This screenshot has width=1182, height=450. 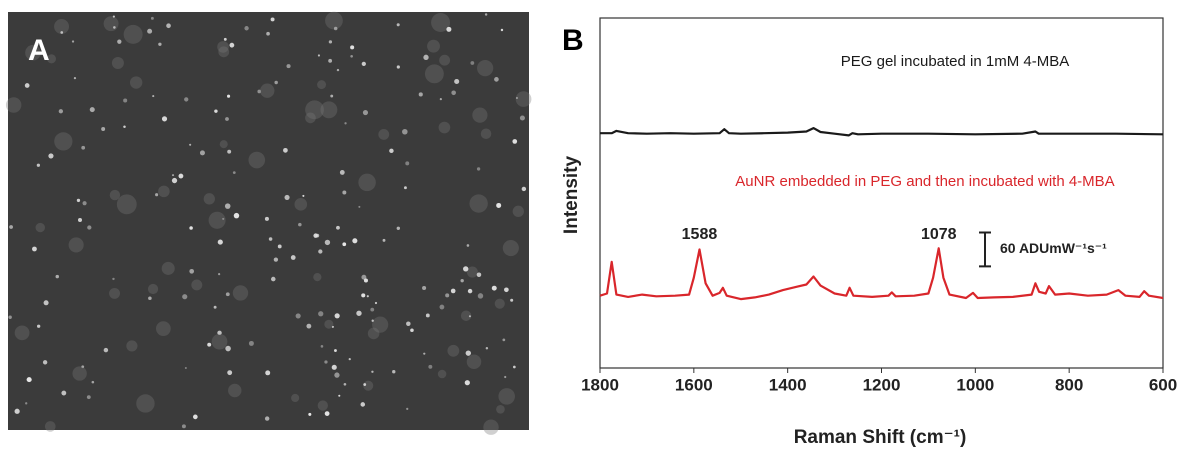 What do you see at coordinates (882, 132) in the screenshot?
I see `spectrum-line` at bounding box center [882, 132].